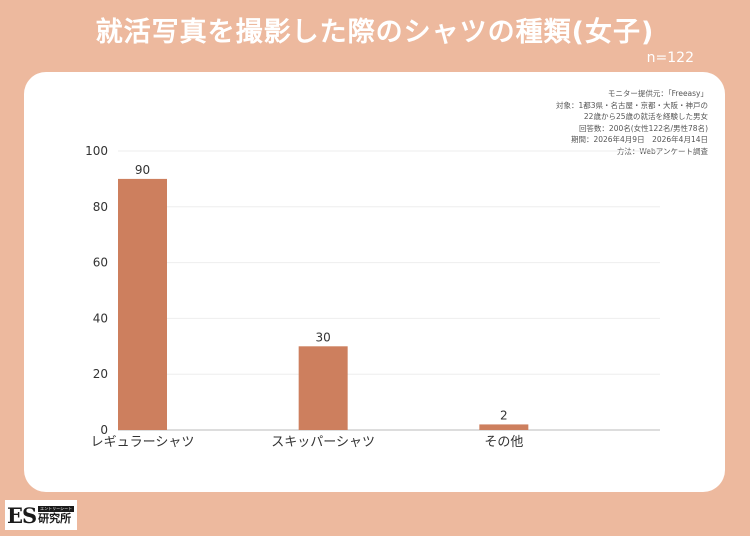 The image size is (750, 536). What do you see at coordinates (100, 207) in the screenshot?
I see `y-tick-label: 80` at bounding box center [100, 207].